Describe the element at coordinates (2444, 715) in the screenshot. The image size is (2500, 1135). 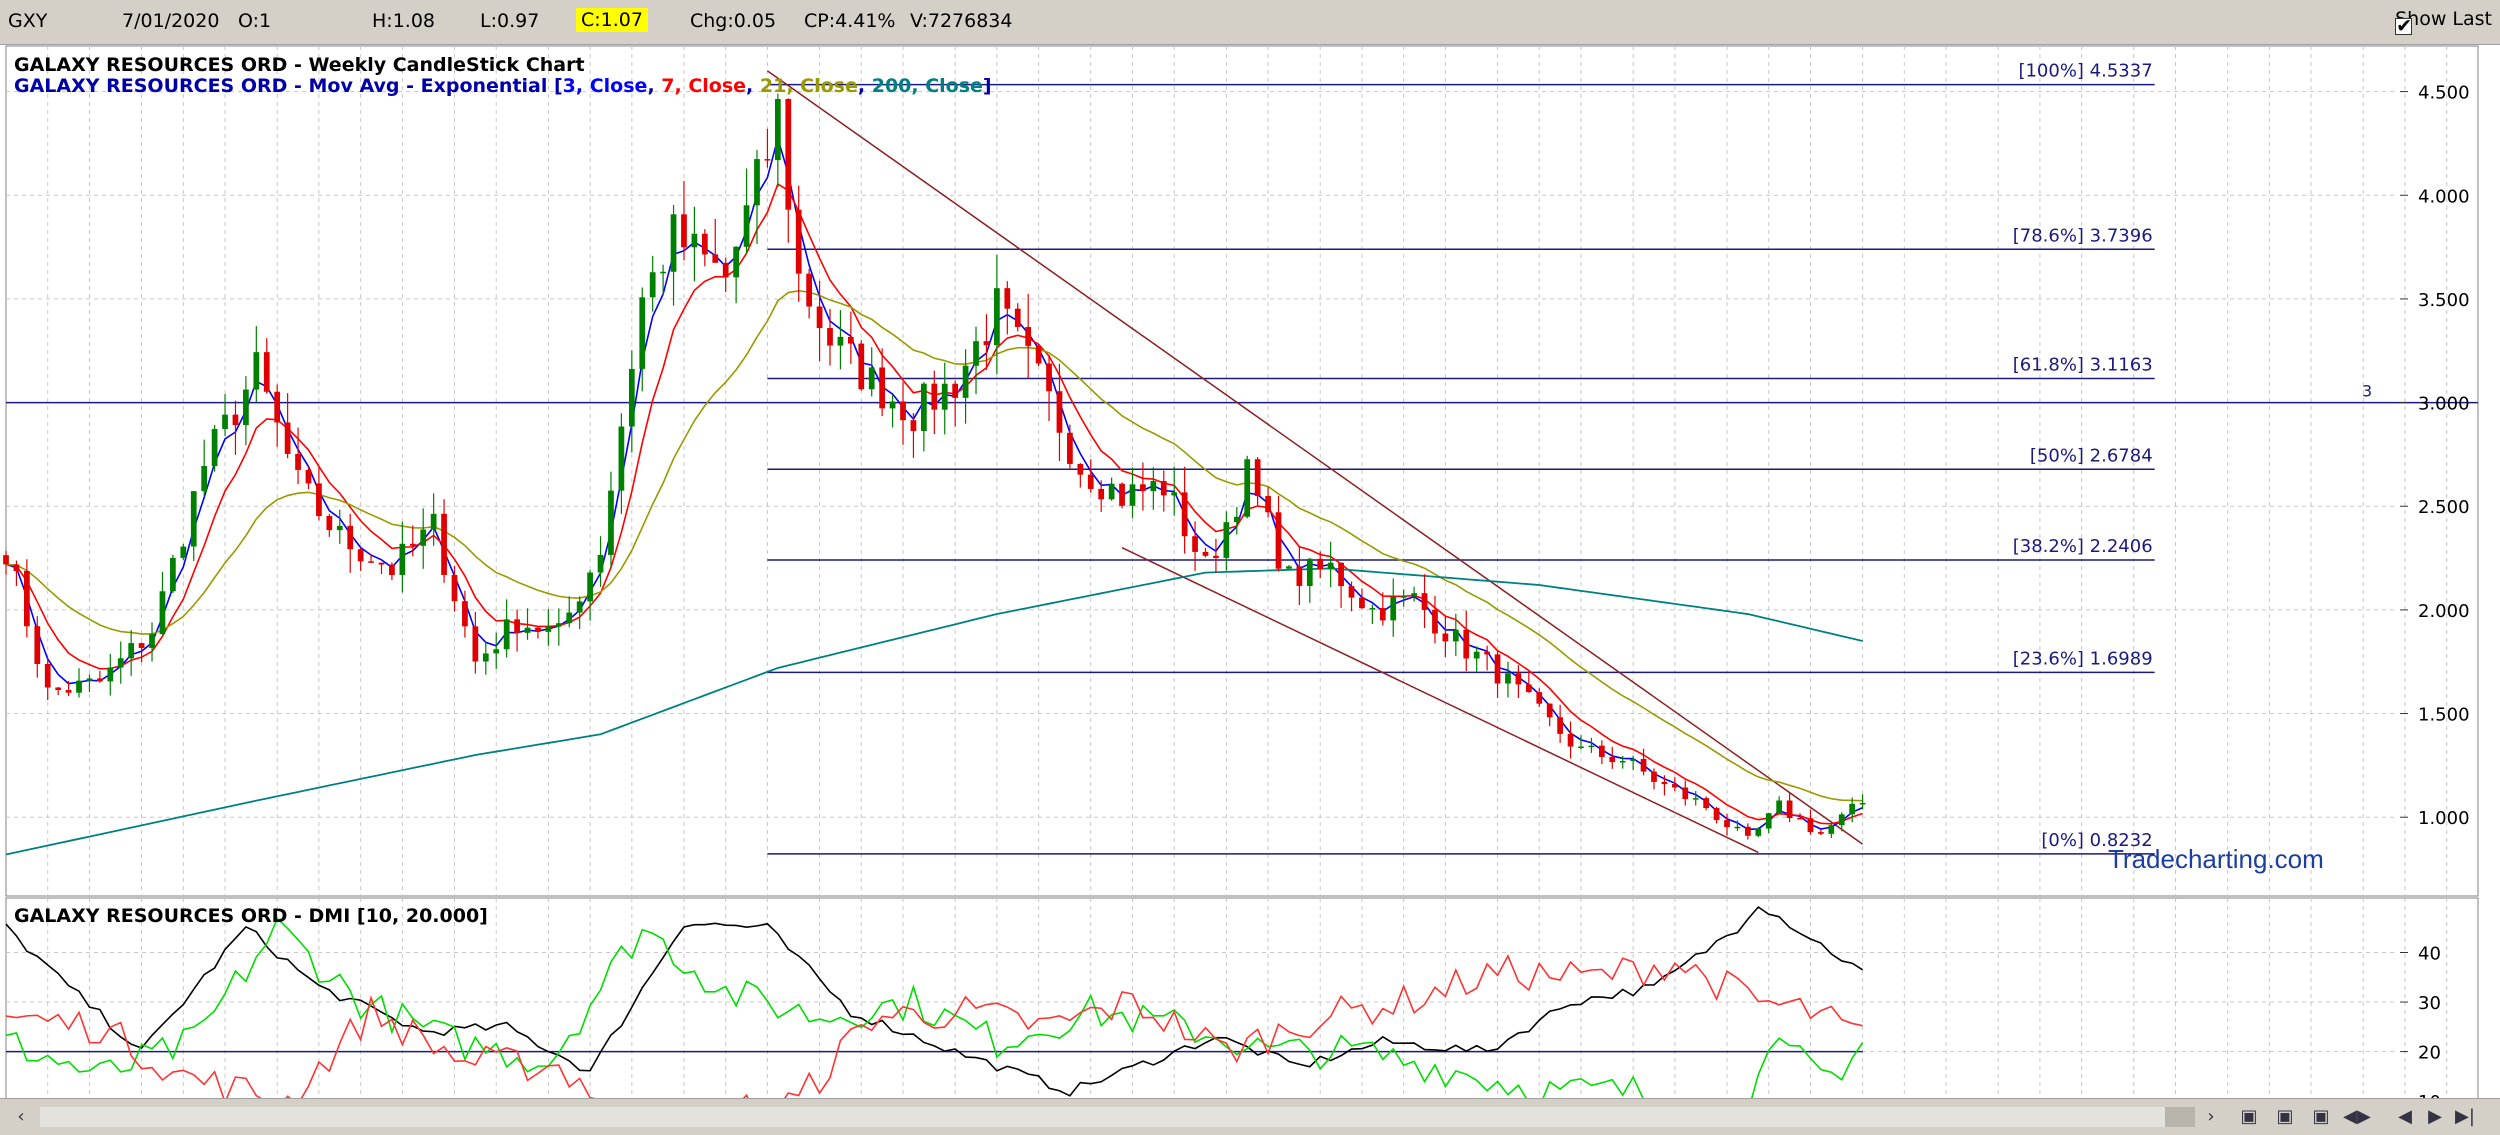
I see `y-tick-label: 1.500` at that location.